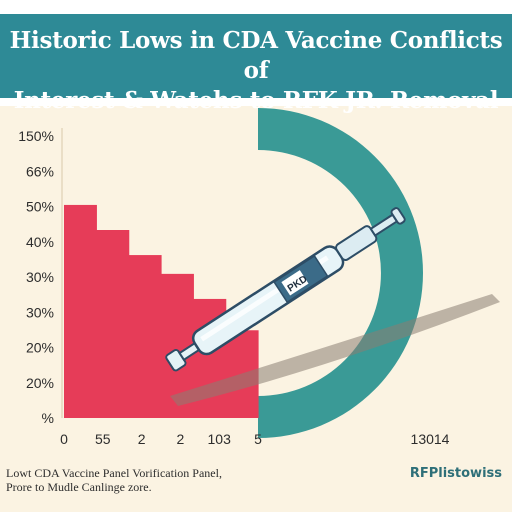 This screenshot has width=512, height=512. I want to click on x-ticks: 0 55 2 2 103 5 13014, so click(255, 439).